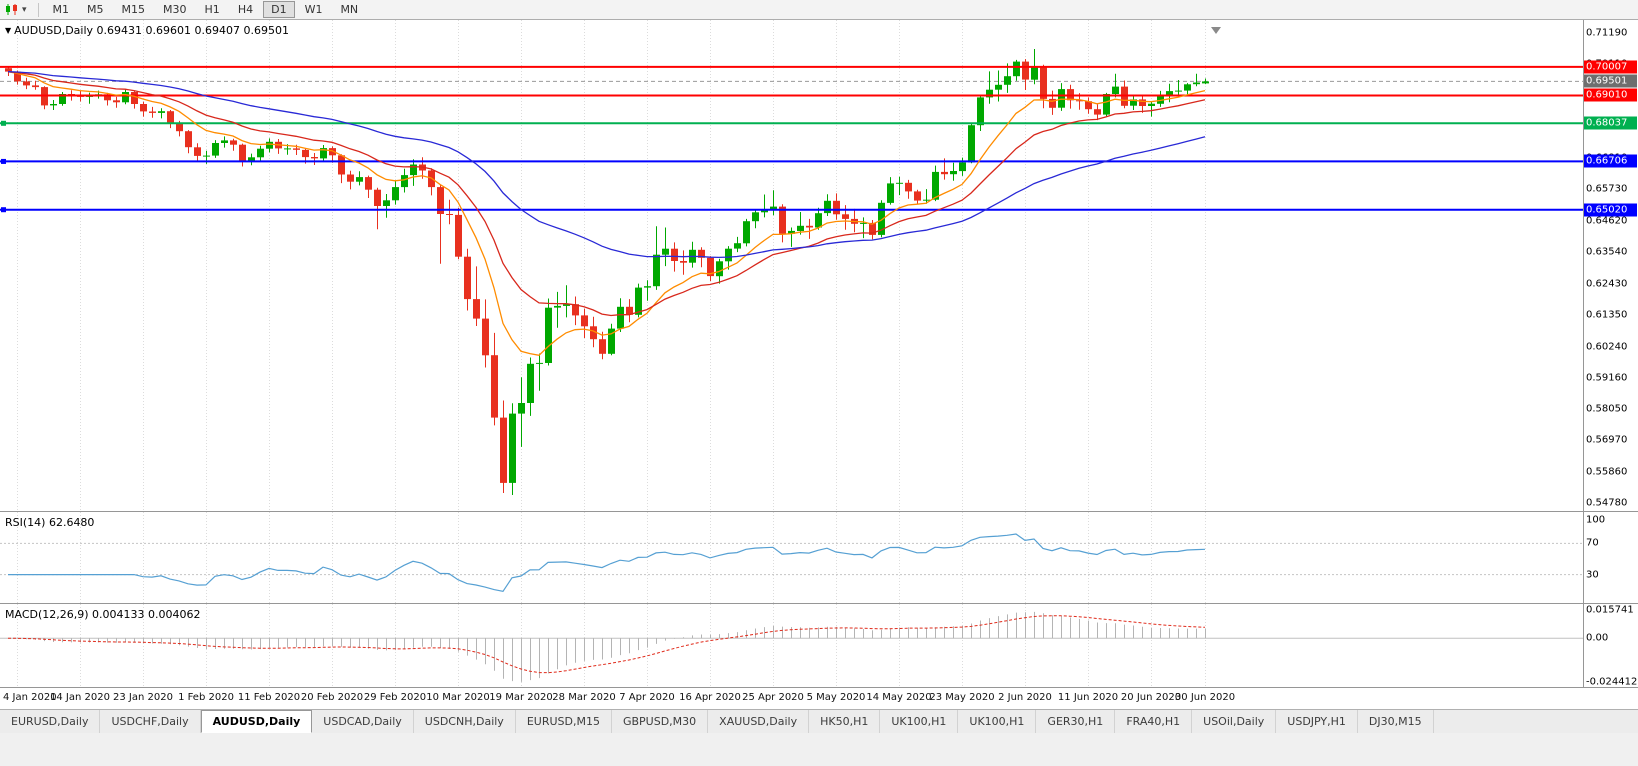 The height and width of the screenshot is (766, 1638). What do you see at coordinates (606, 644) in the screenshot?
I see `macd-signal-line` at bounding box center [606, 644].